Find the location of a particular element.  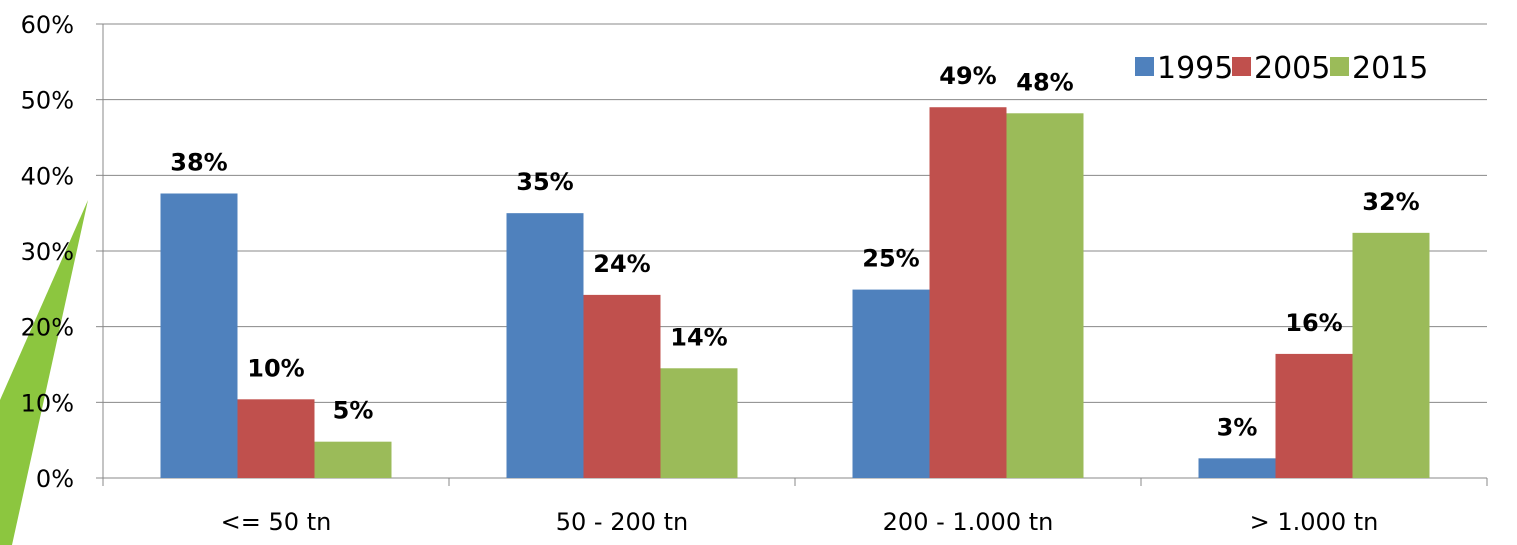

legend-swatch-2005 is located at coordinates (1241, 66).